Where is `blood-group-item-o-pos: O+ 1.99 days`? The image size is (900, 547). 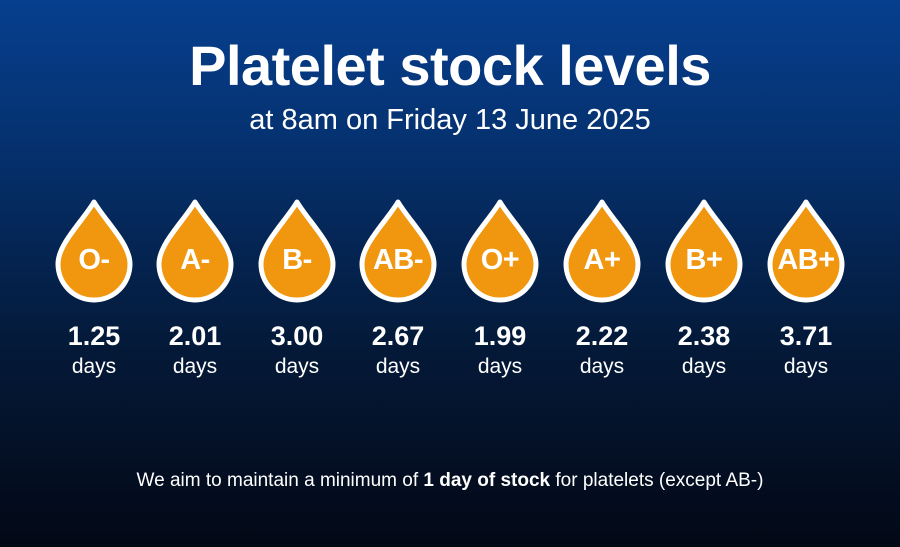
blood-group-item-o-pos: O+ 1.99 days is located at coordinates (500, 296).